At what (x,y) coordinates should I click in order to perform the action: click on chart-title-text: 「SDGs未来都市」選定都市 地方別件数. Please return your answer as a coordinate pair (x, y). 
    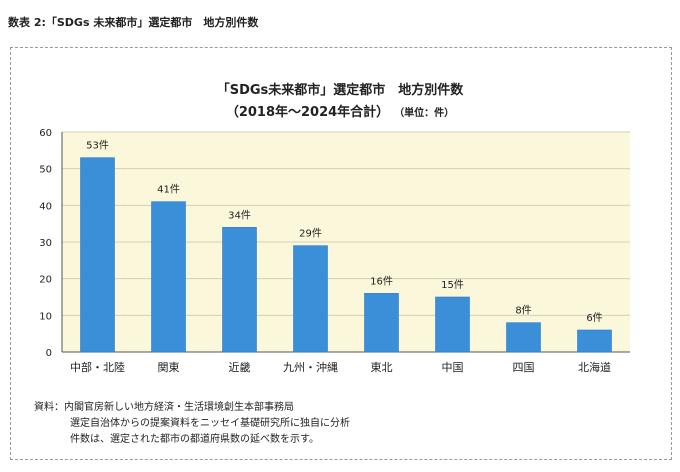
    Looking at the image, I should click on (340, 90).